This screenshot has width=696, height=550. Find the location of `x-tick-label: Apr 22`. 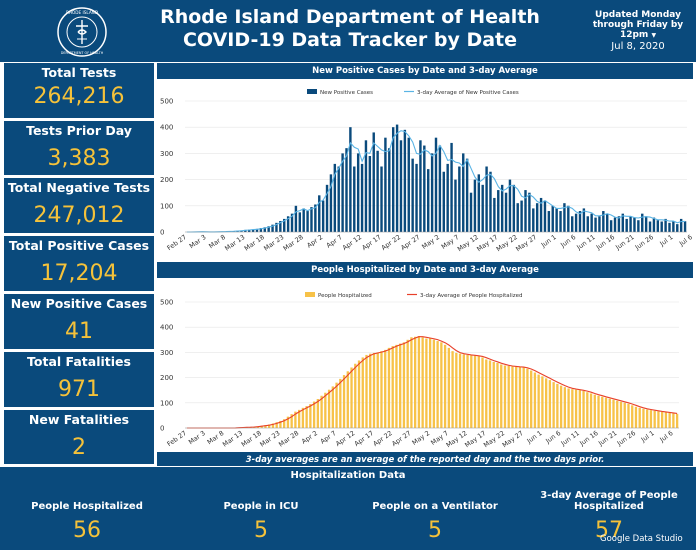

x-tick-label: Apr 22 is located at coordinates (383, 438).